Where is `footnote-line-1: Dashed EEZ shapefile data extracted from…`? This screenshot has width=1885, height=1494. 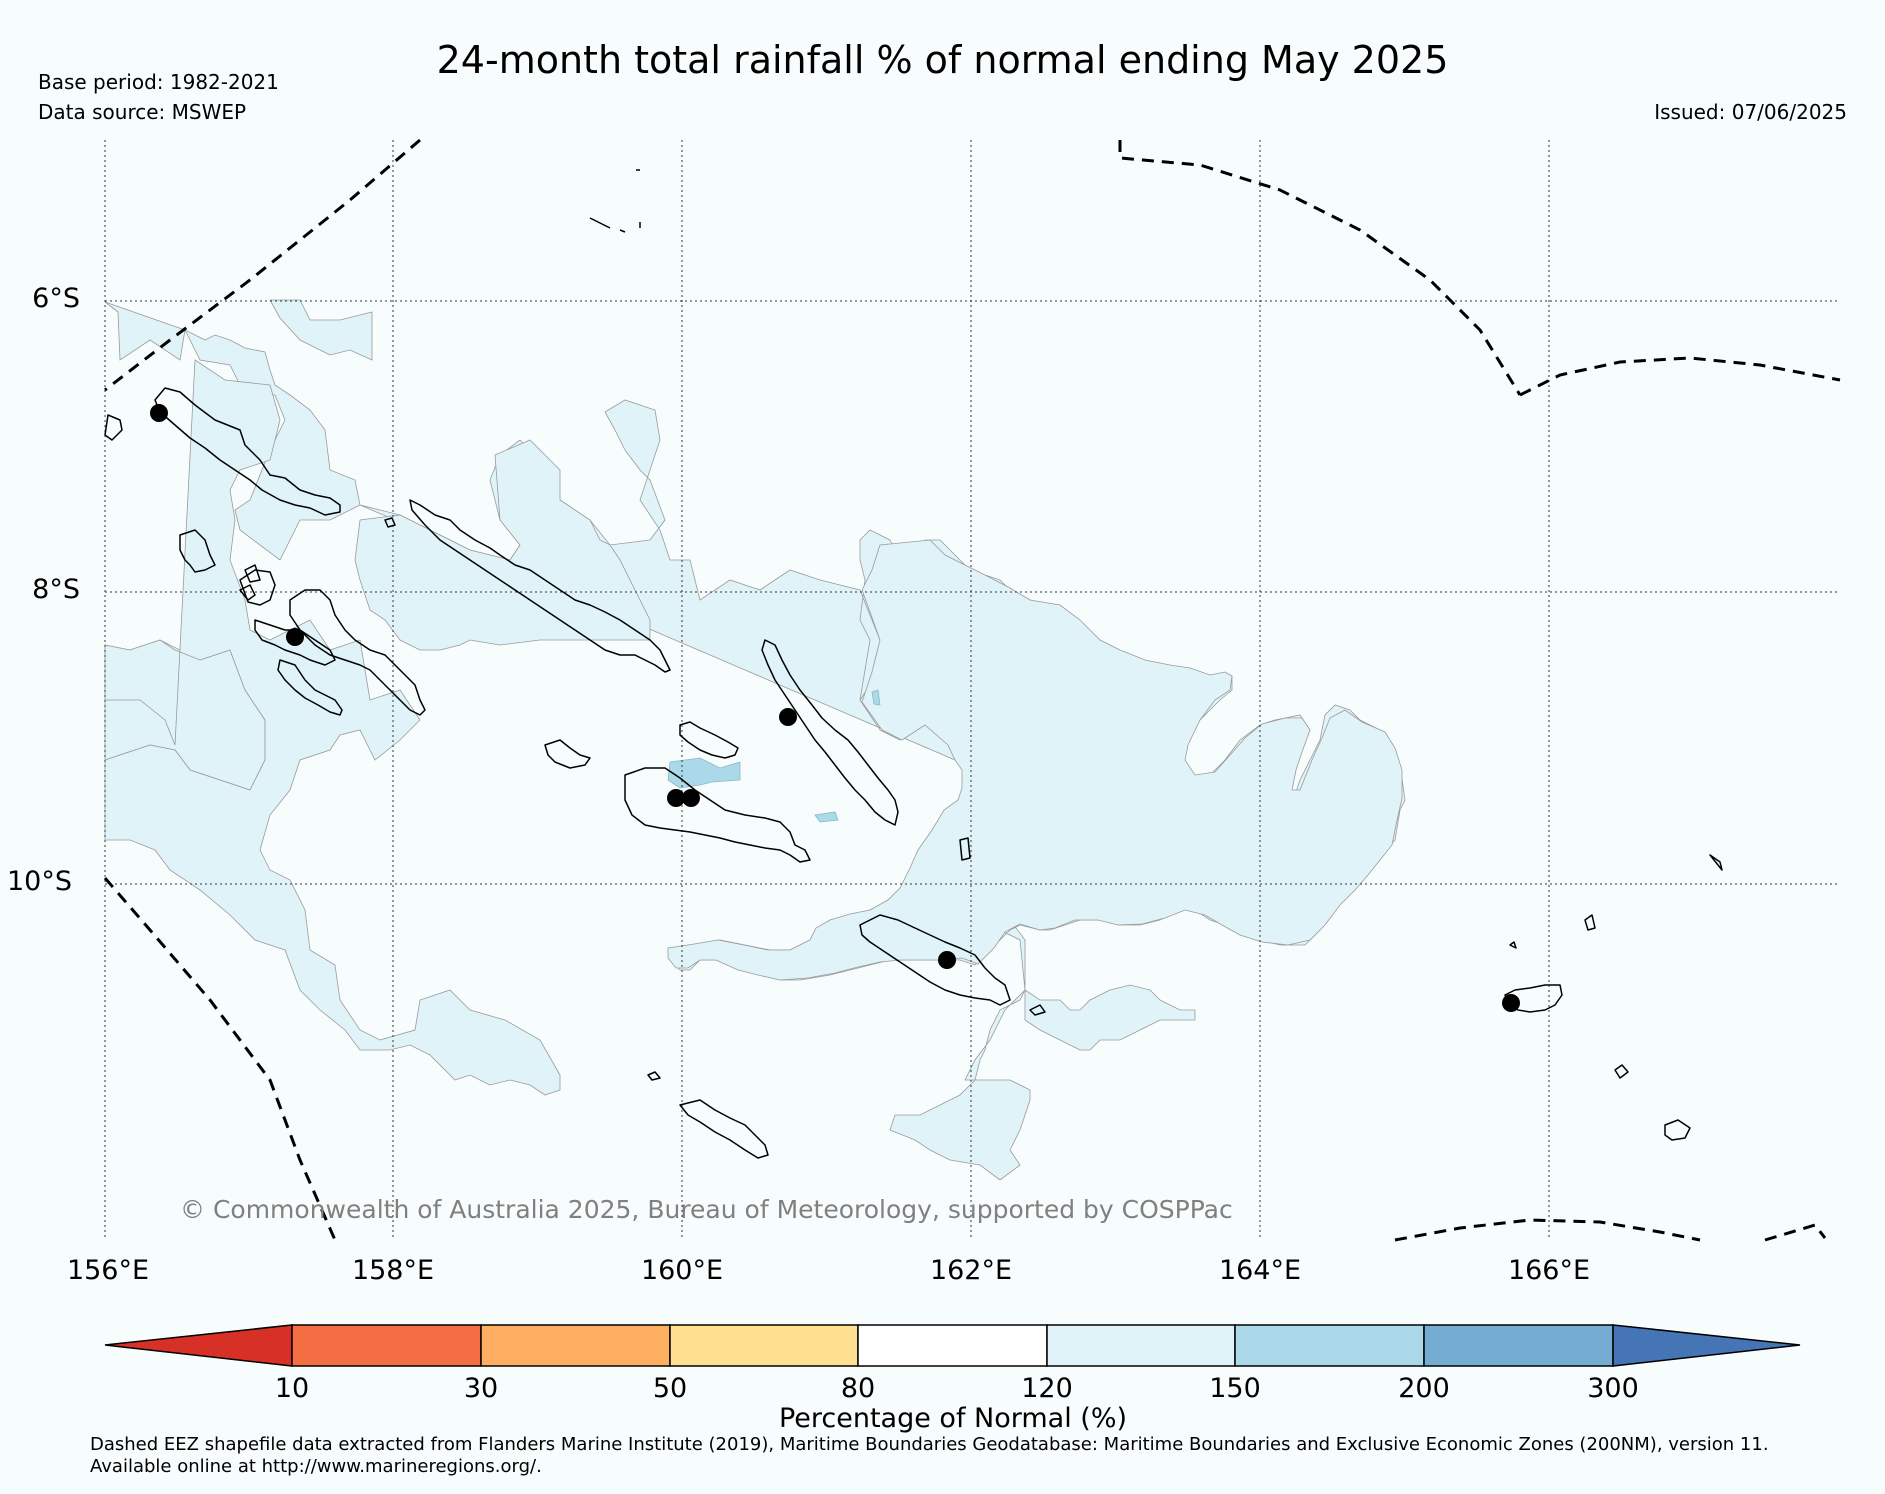
footnote-line-1: Dashed EEZ shapefile data extracted from… is located at coordinates (929, 1444).